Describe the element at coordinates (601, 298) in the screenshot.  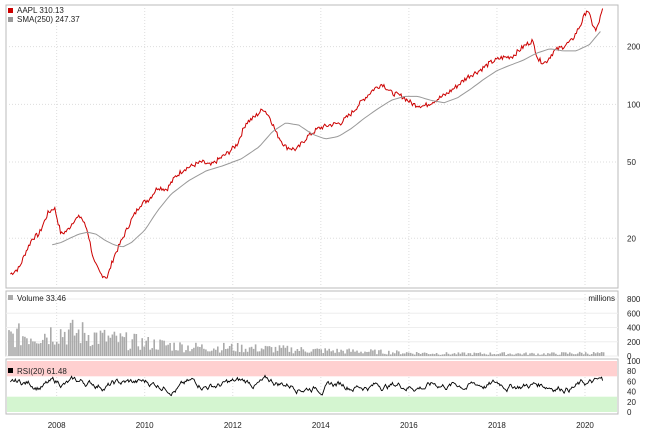
I see `volume-unit-label: millions` at that location.